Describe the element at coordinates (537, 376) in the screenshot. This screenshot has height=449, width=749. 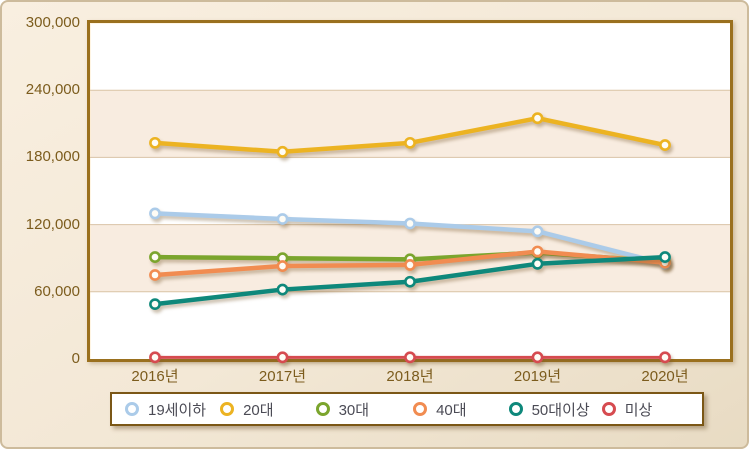
I see `x-tick-label: 2019년` at that location.